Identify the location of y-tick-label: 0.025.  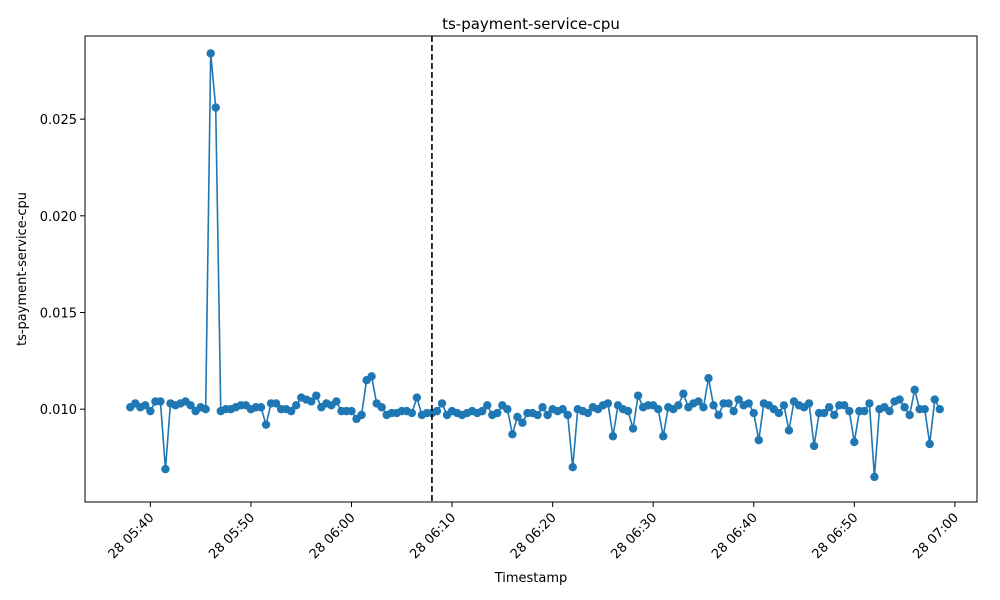
(58, 120).